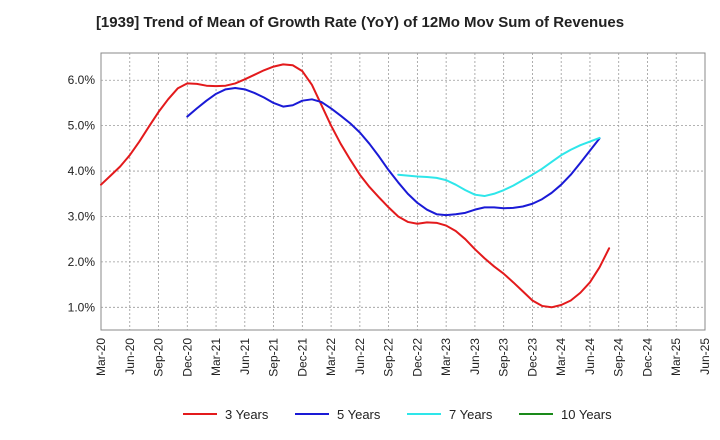  I want to click on y-tick-label: 4.0%, so click(82, 171).